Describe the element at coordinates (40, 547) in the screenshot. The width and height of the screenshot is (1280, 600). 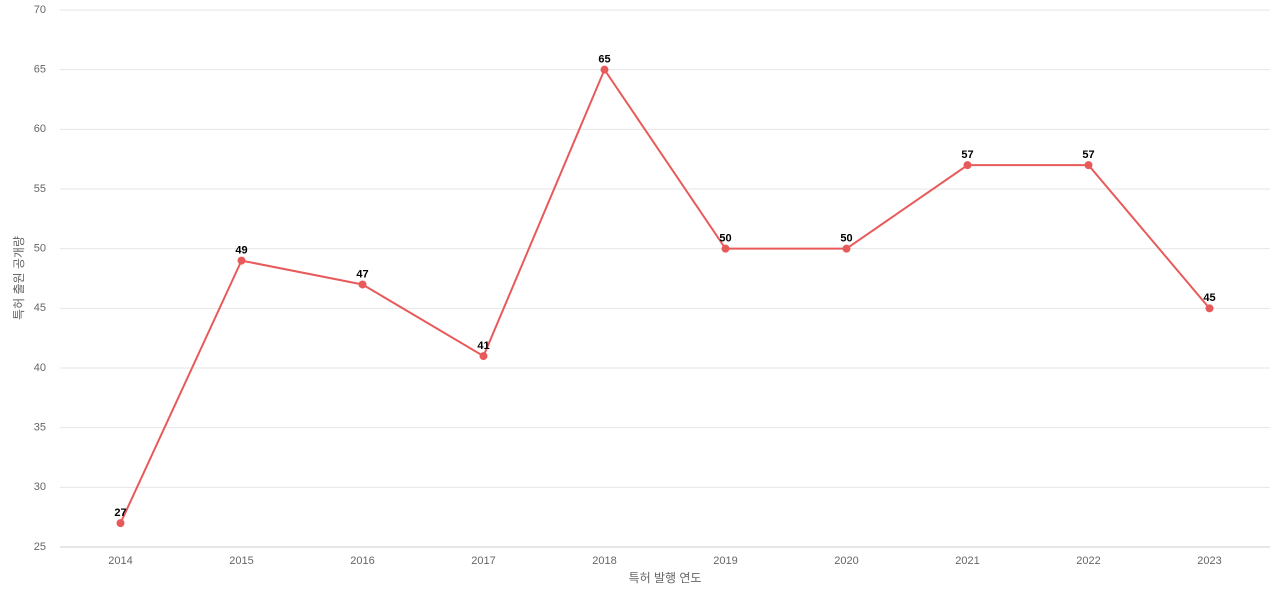
I see `y-tick-label: 25` at that location.